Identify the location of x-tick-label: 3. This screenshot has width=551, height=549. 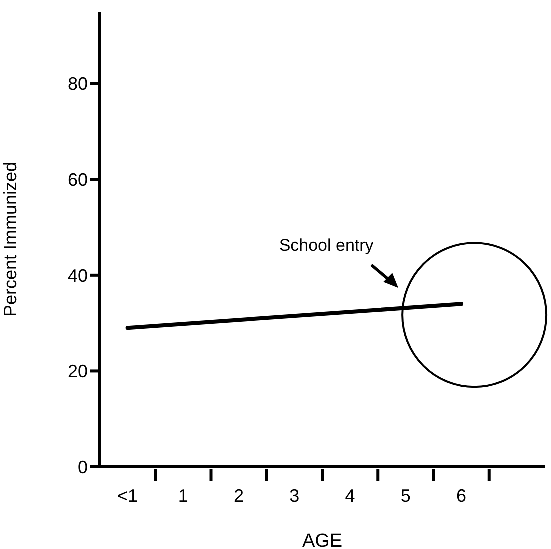
(295, 496).